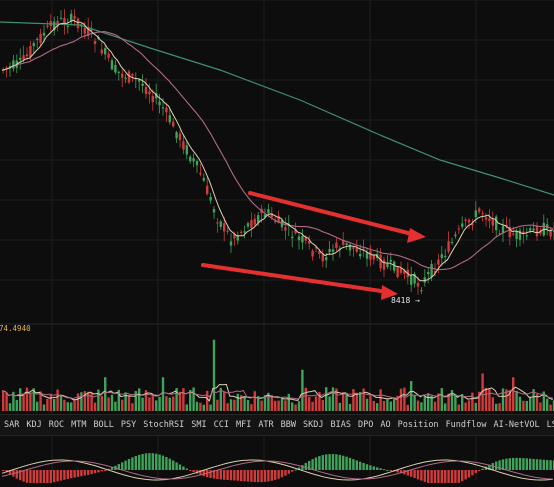  What do you see at coordinates (418, 425) in the screenshot?
I see `indicator-tab-position: Position` at bounding box center [418, 425].